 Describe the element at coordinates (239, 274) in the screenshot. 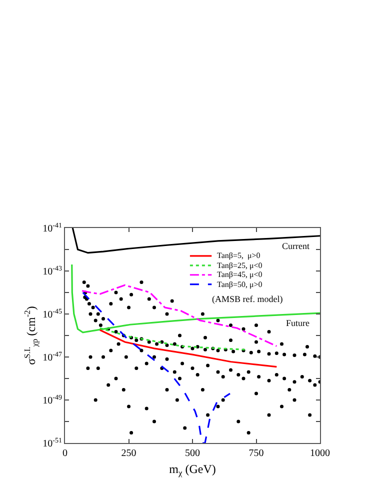

I see `legend-label: Tanβ=45, μ<0` at that location.